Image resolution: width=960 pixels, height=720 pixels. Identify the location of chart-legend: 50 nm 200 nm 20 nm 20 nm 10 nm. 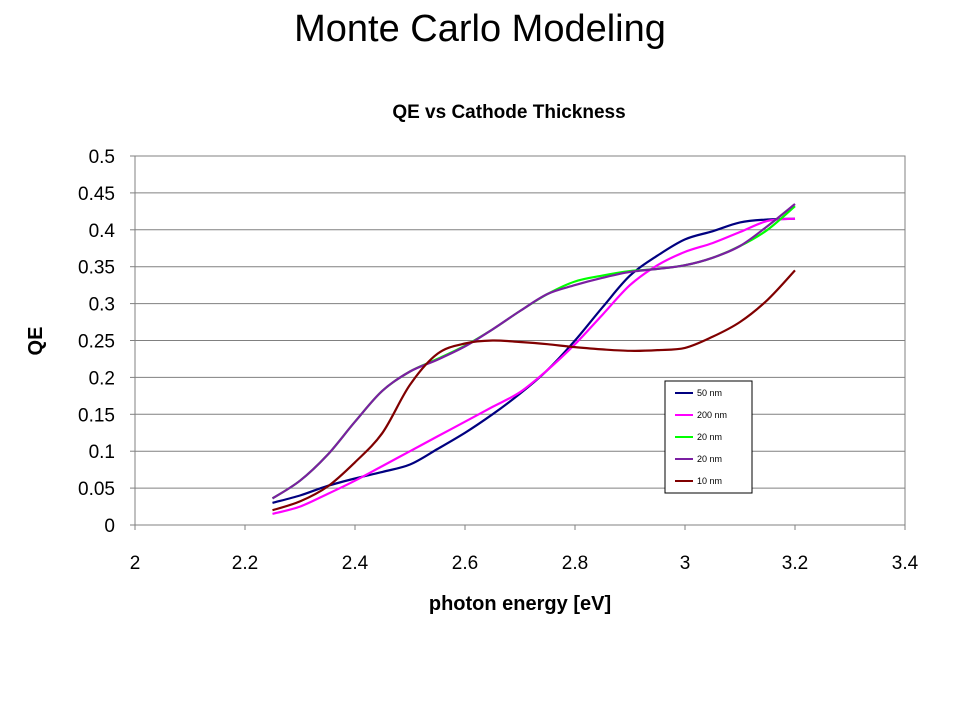
(708, 437).